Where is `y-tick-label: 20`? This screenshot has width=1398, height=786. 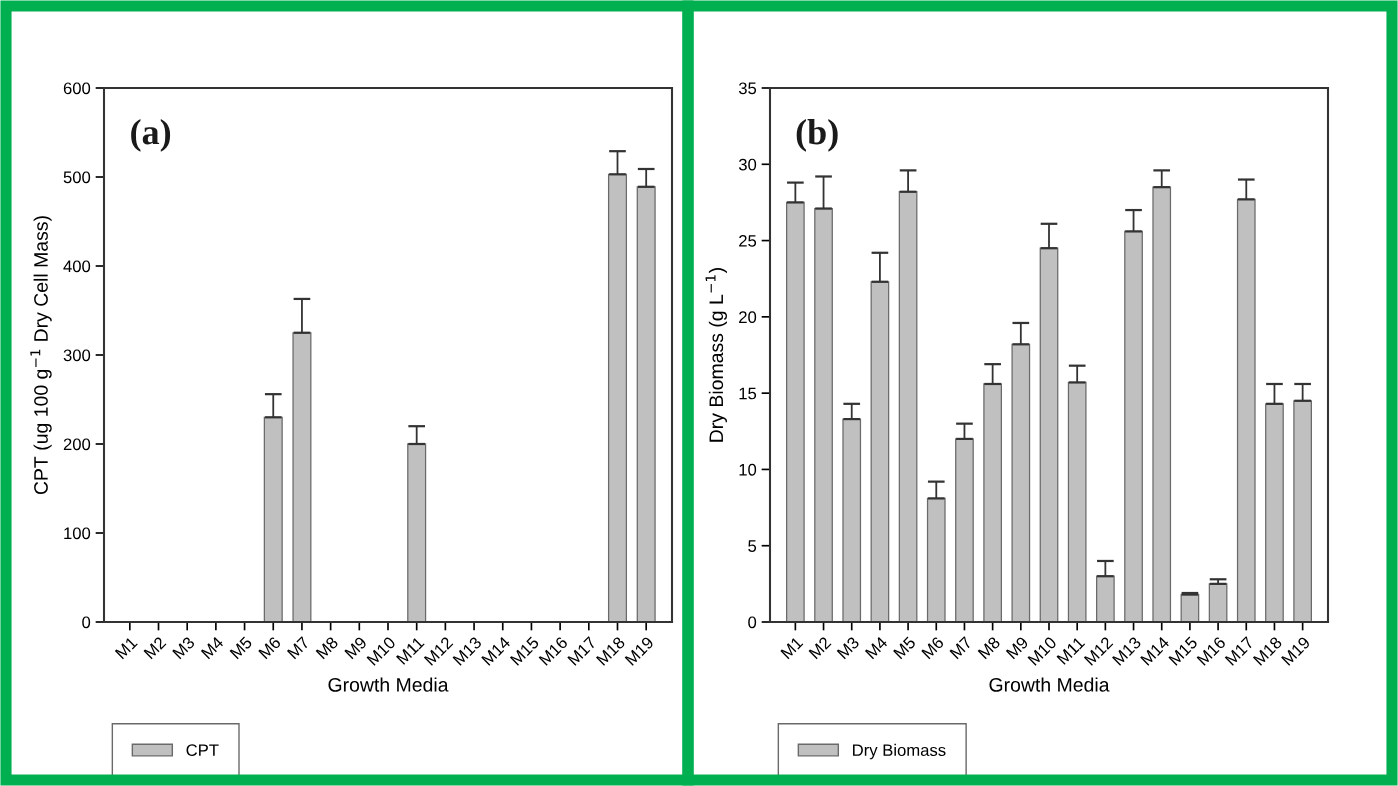
y-tick-label: 20 is located at coordinates (748, 317).